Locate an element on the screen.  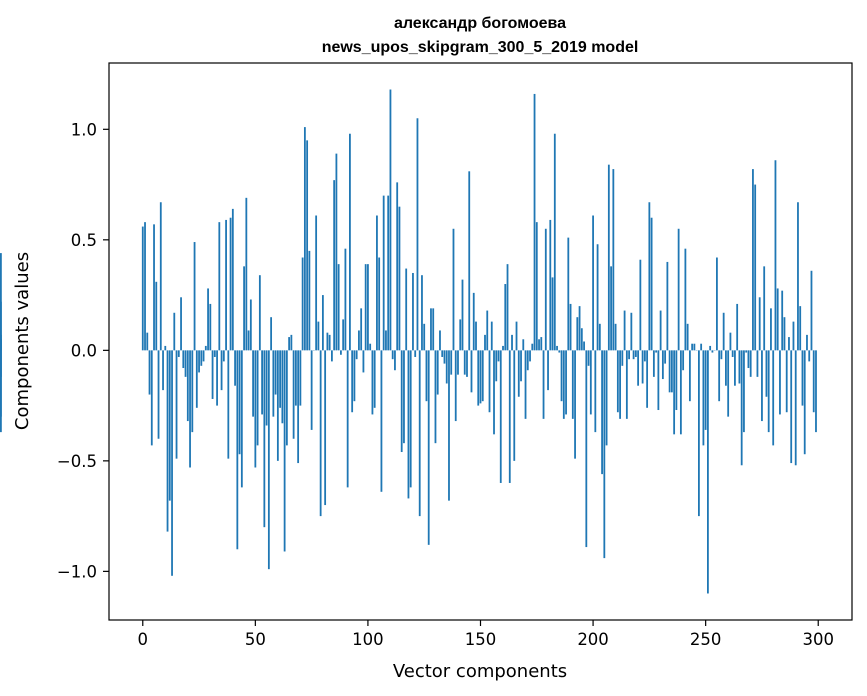
y-tick-label: 0.5 is located at coordinates (84, 240).